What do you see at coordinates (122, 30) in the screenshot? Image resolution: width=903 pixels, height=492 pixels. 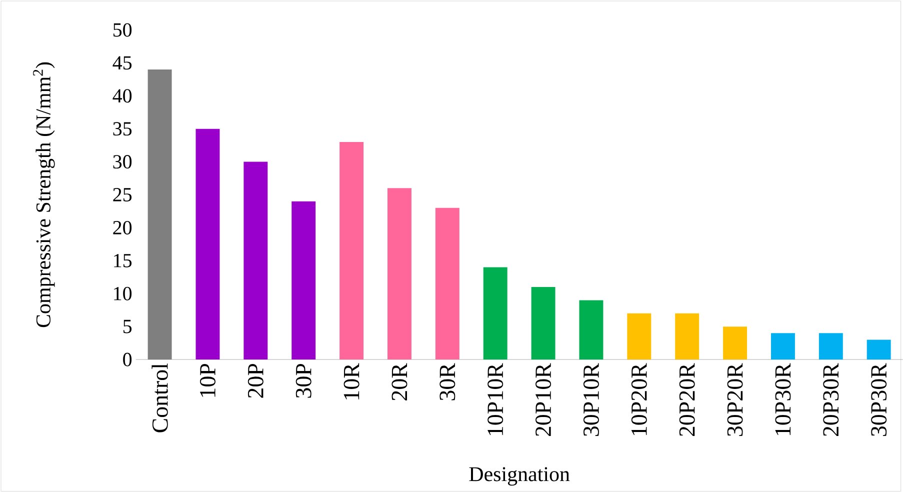 I see `y-tick-label: 50` at bounding box center [122, 30].